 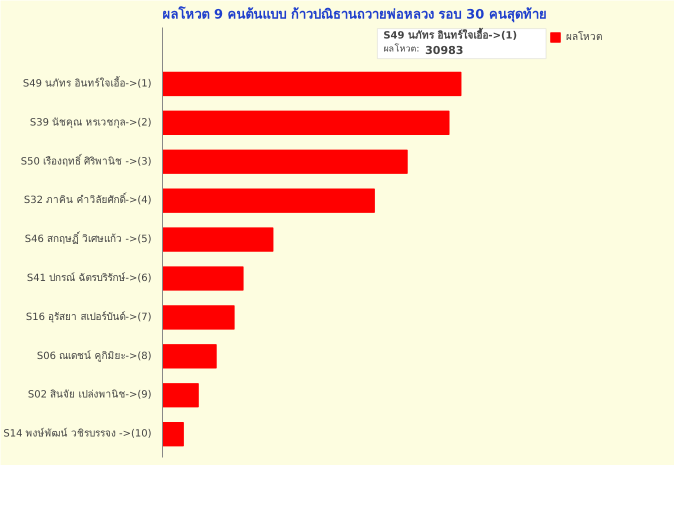 What do you see at coordinates (77, 434) in the screenshot?
I see `y-tick-label: S14 พงษ์พัฒน์ วชิรบรรจง ->(10)` at bounding box center [77, 434].